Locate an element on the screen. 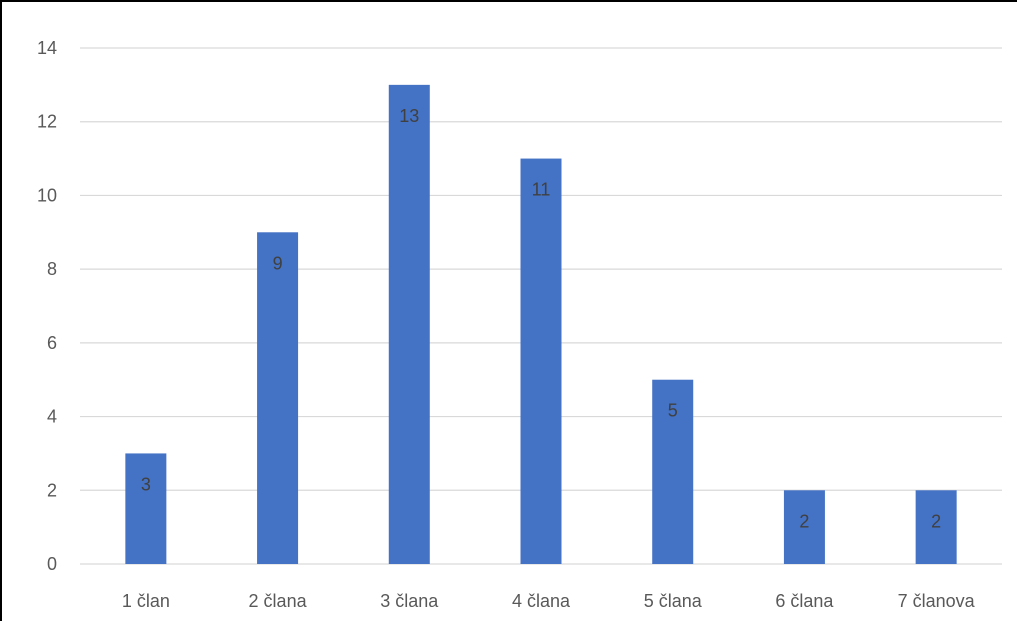 This screenshot has height=623, width=1017. x-tick-label: 3 člana is located at coordinates (409, 601).